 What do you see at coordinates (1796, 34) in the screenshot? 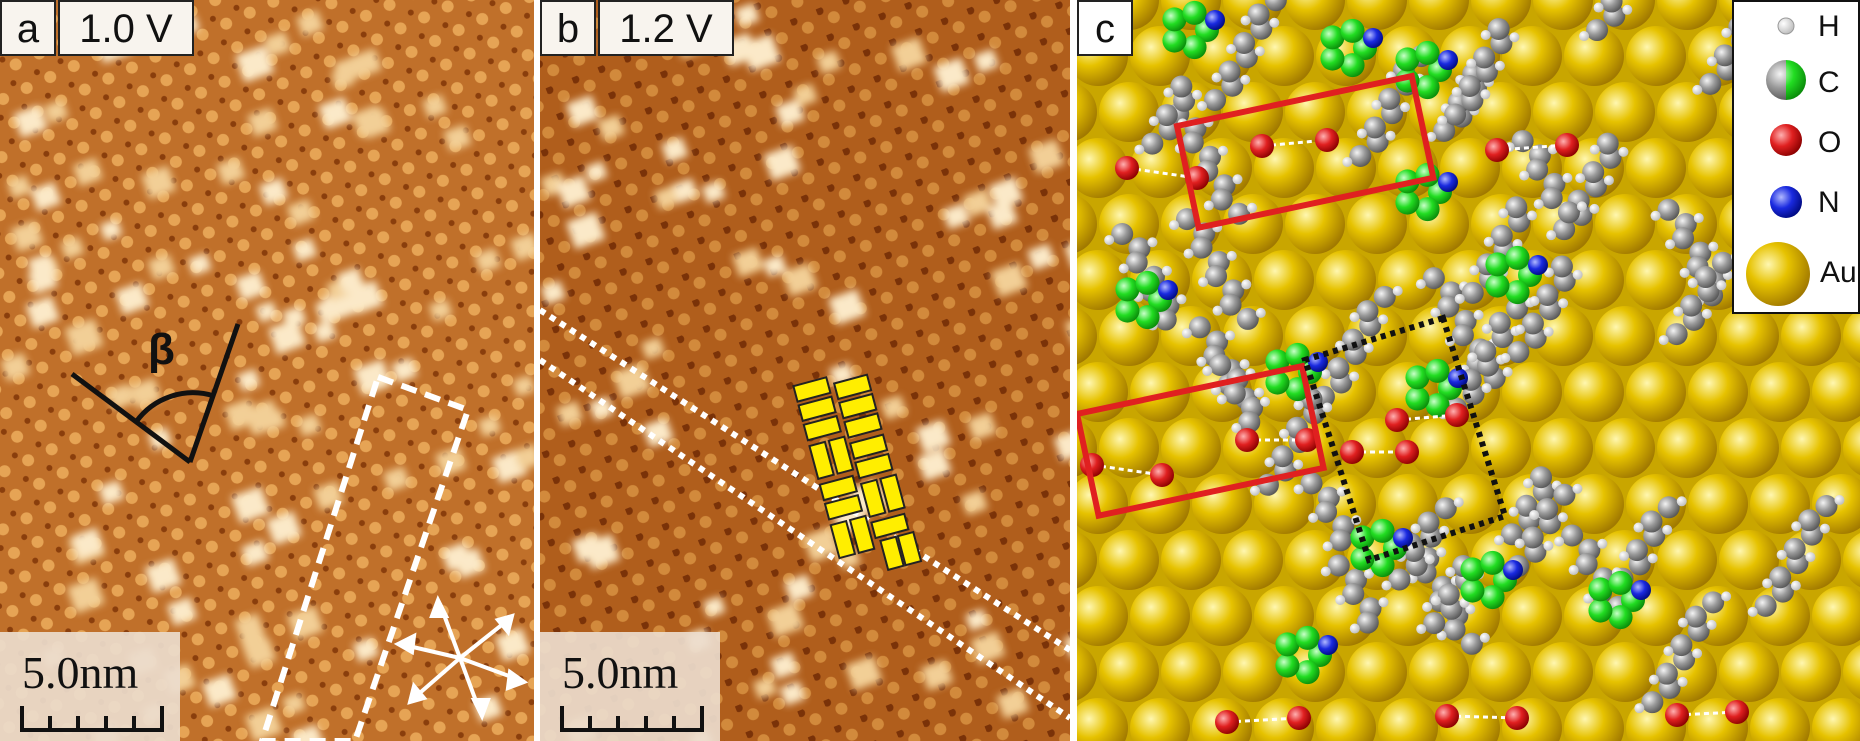
I see `legend-item-h: H` at bounding box center [1796, 34].